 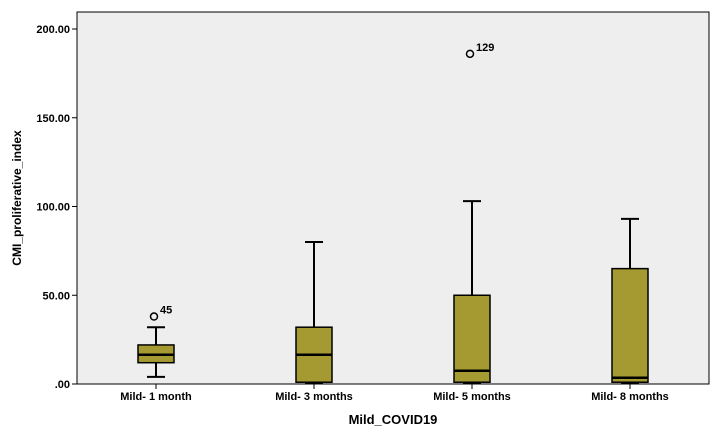 I want to click on x-tick-label: Mild- 5 months, so click(x=472, y=397).